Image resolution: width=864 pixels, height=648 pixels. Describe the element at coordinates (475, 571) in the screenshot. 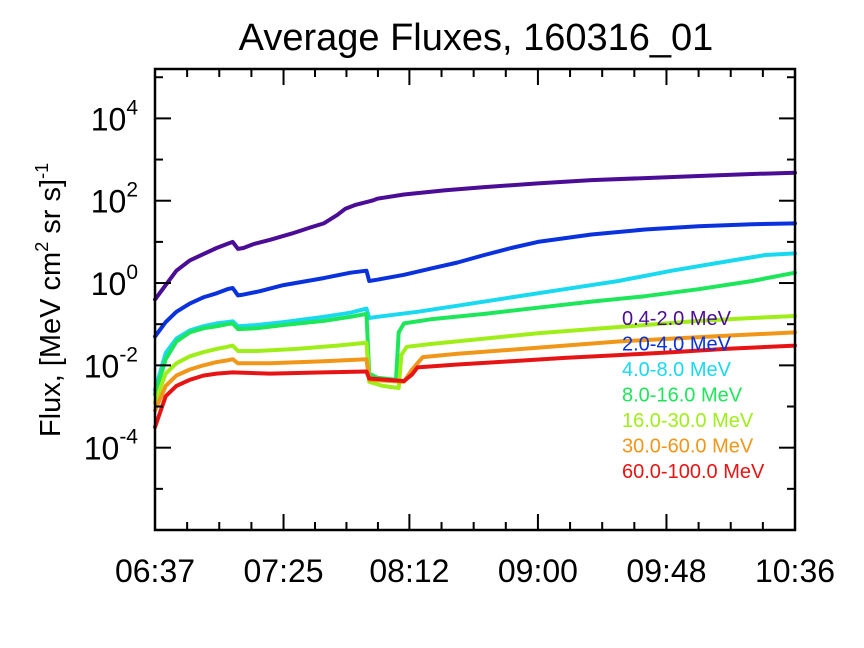

I see `x-tick-labels: 06:37 07:25 08:12 09:00 09:48 10:36` at that location.